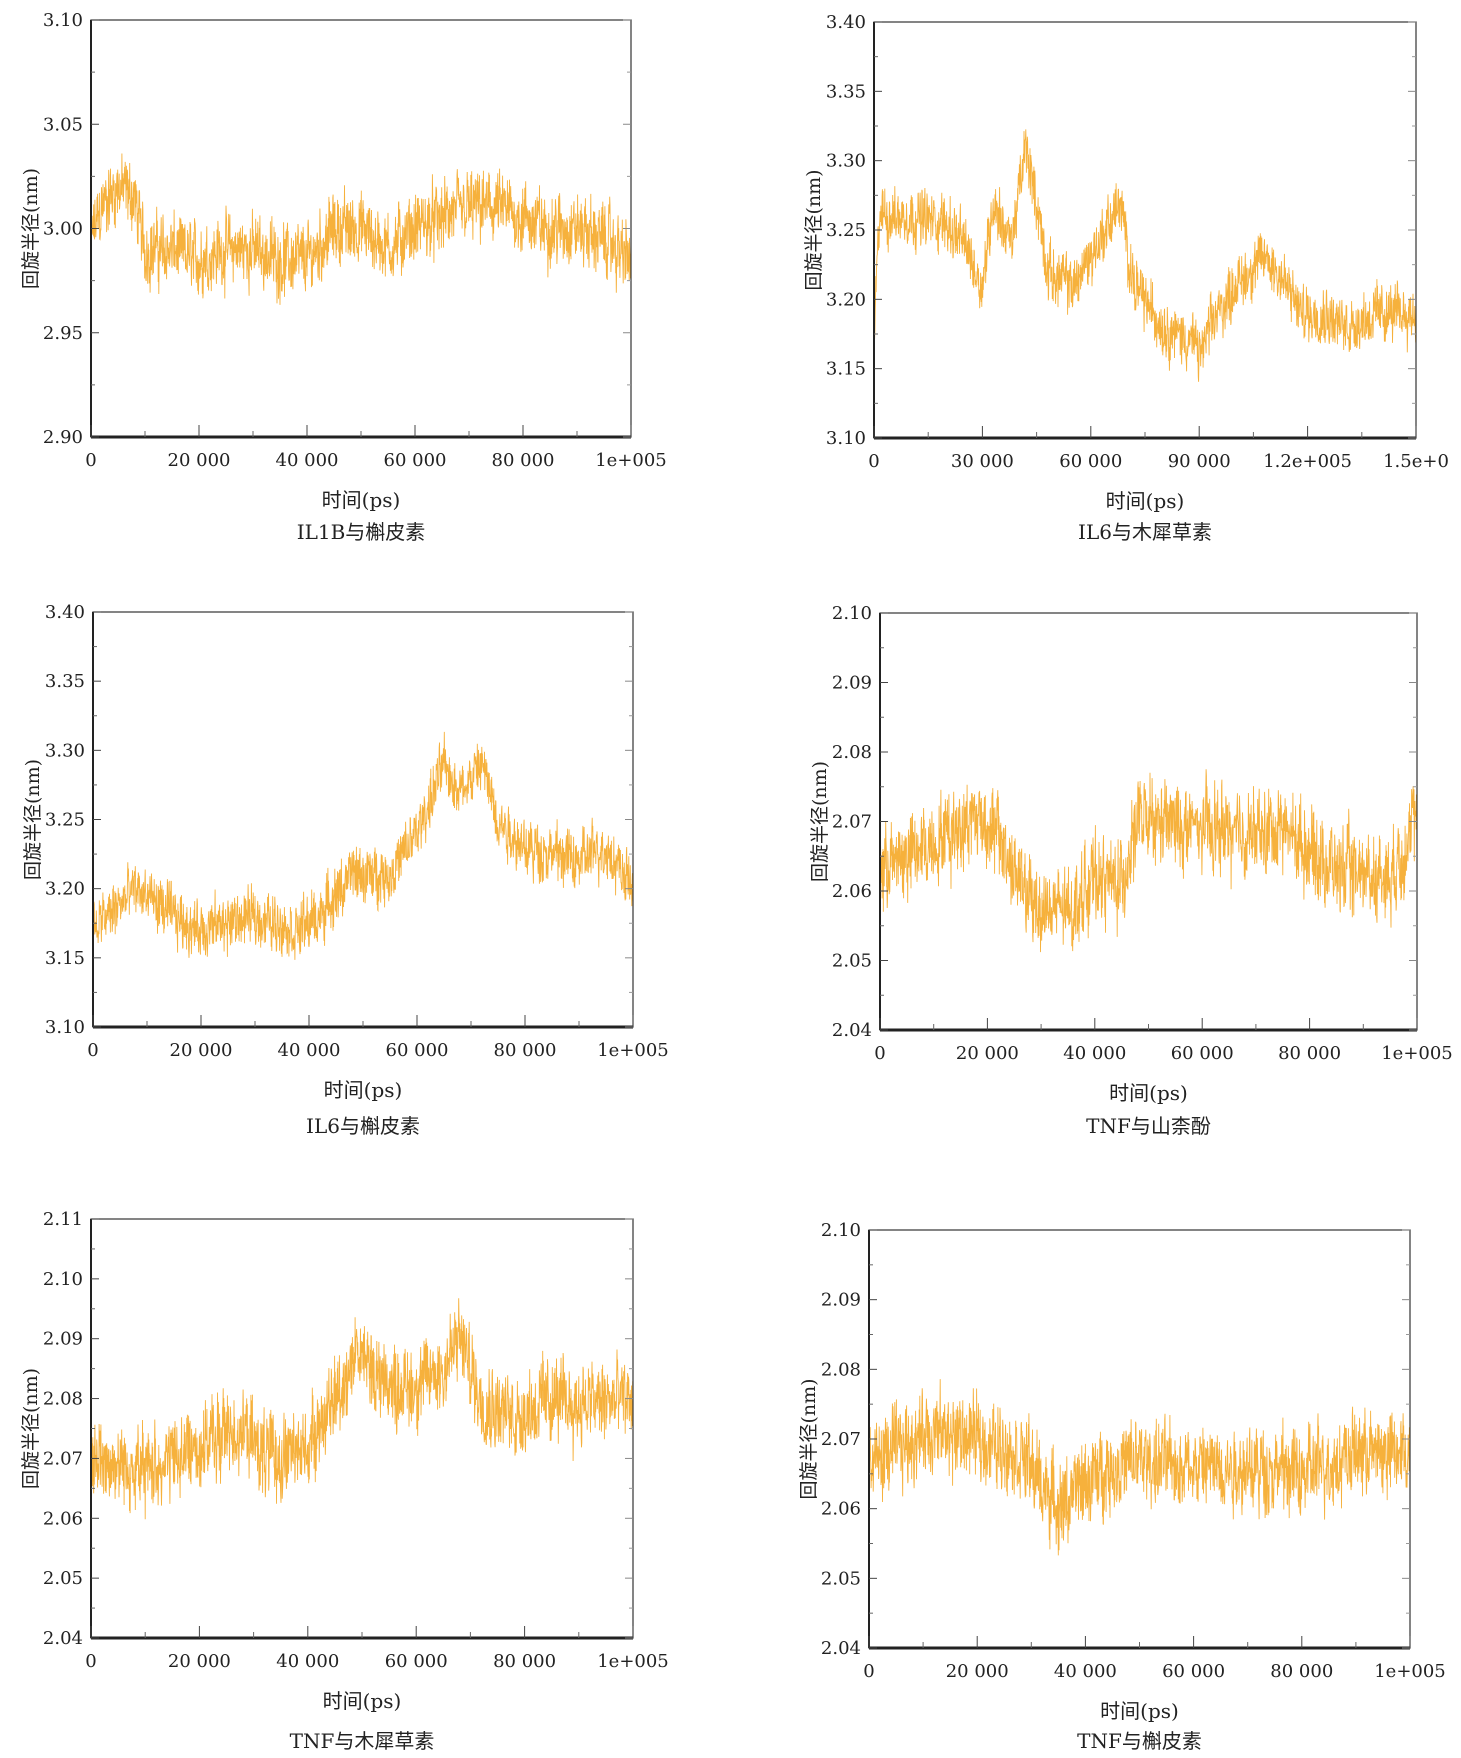 The width and height of the screenshot is (1461, 1758). I want to click on chart-title: TNF与山柰酚, so click(1148, 1126).